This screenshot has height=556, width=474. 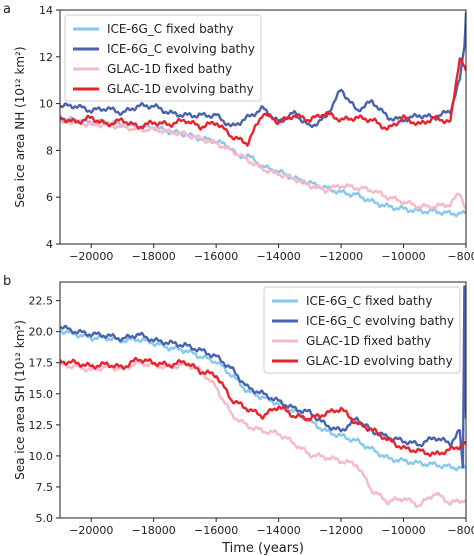 What do you see at coordinates (263, 102) in the screenshot?
I see `series-line-glac-1d-evolving-bathy` at bounding box center [263, 102].